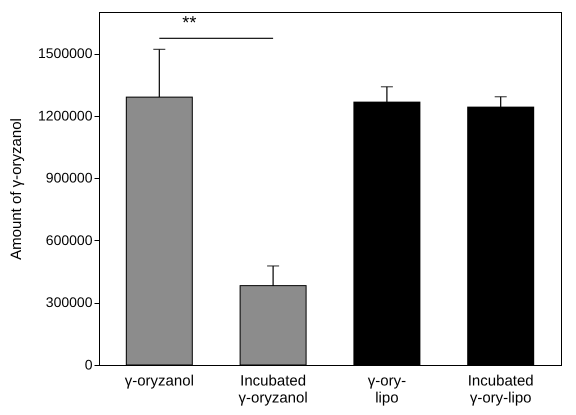  What do you see at coordinates (65, 115) in the screenshot?
I see `y-tick-label: 1200000` at bounding box center [65, 115].